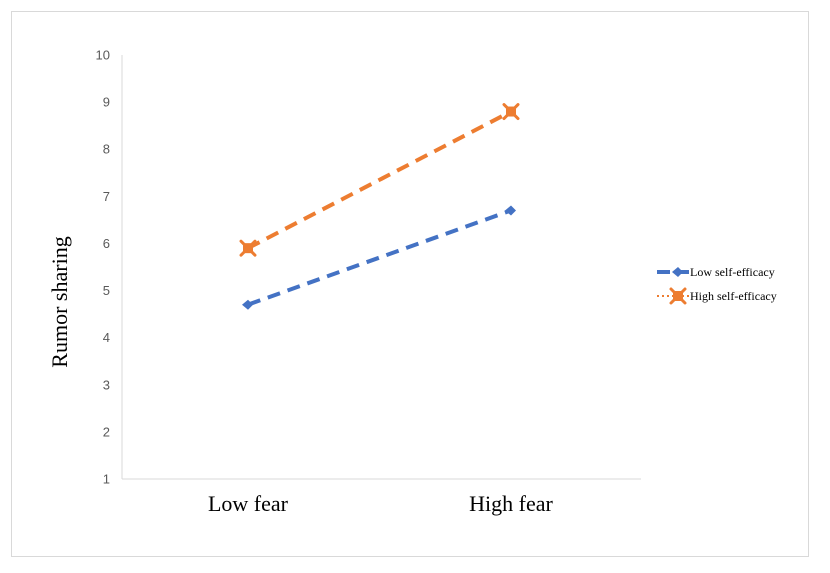 The image size is (830, 573). What do you see at coordinates (106, 102) in the screenshot?
I see `y-tick-label: 9` at bounding box center [106, 102].